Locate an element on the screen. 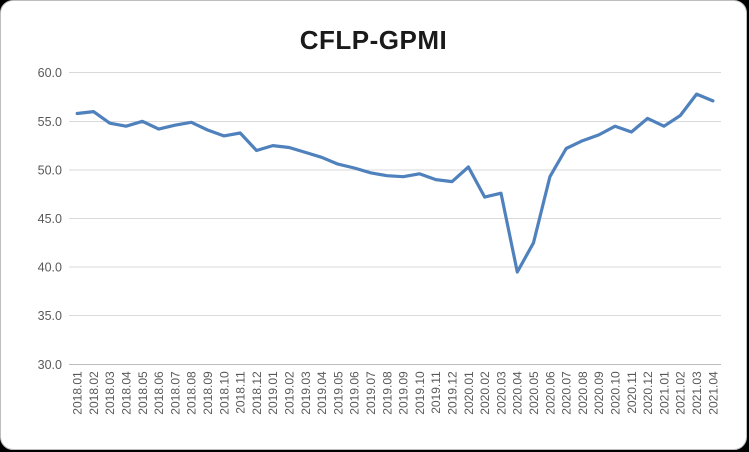 This screenshot has width=749, height=452. x-axis-tick-label: 2020.10 is located at coordinates (616, 393).